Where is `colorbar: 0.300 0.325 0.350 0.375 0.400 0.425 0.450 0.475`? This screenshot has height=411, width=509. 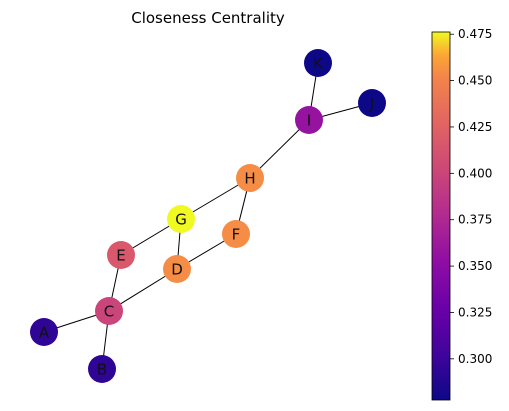 colorbar: 0.300 0.325 0.350 0.375 0.400 0.425 0.450 0.475 is located at coordinates (461, 214).